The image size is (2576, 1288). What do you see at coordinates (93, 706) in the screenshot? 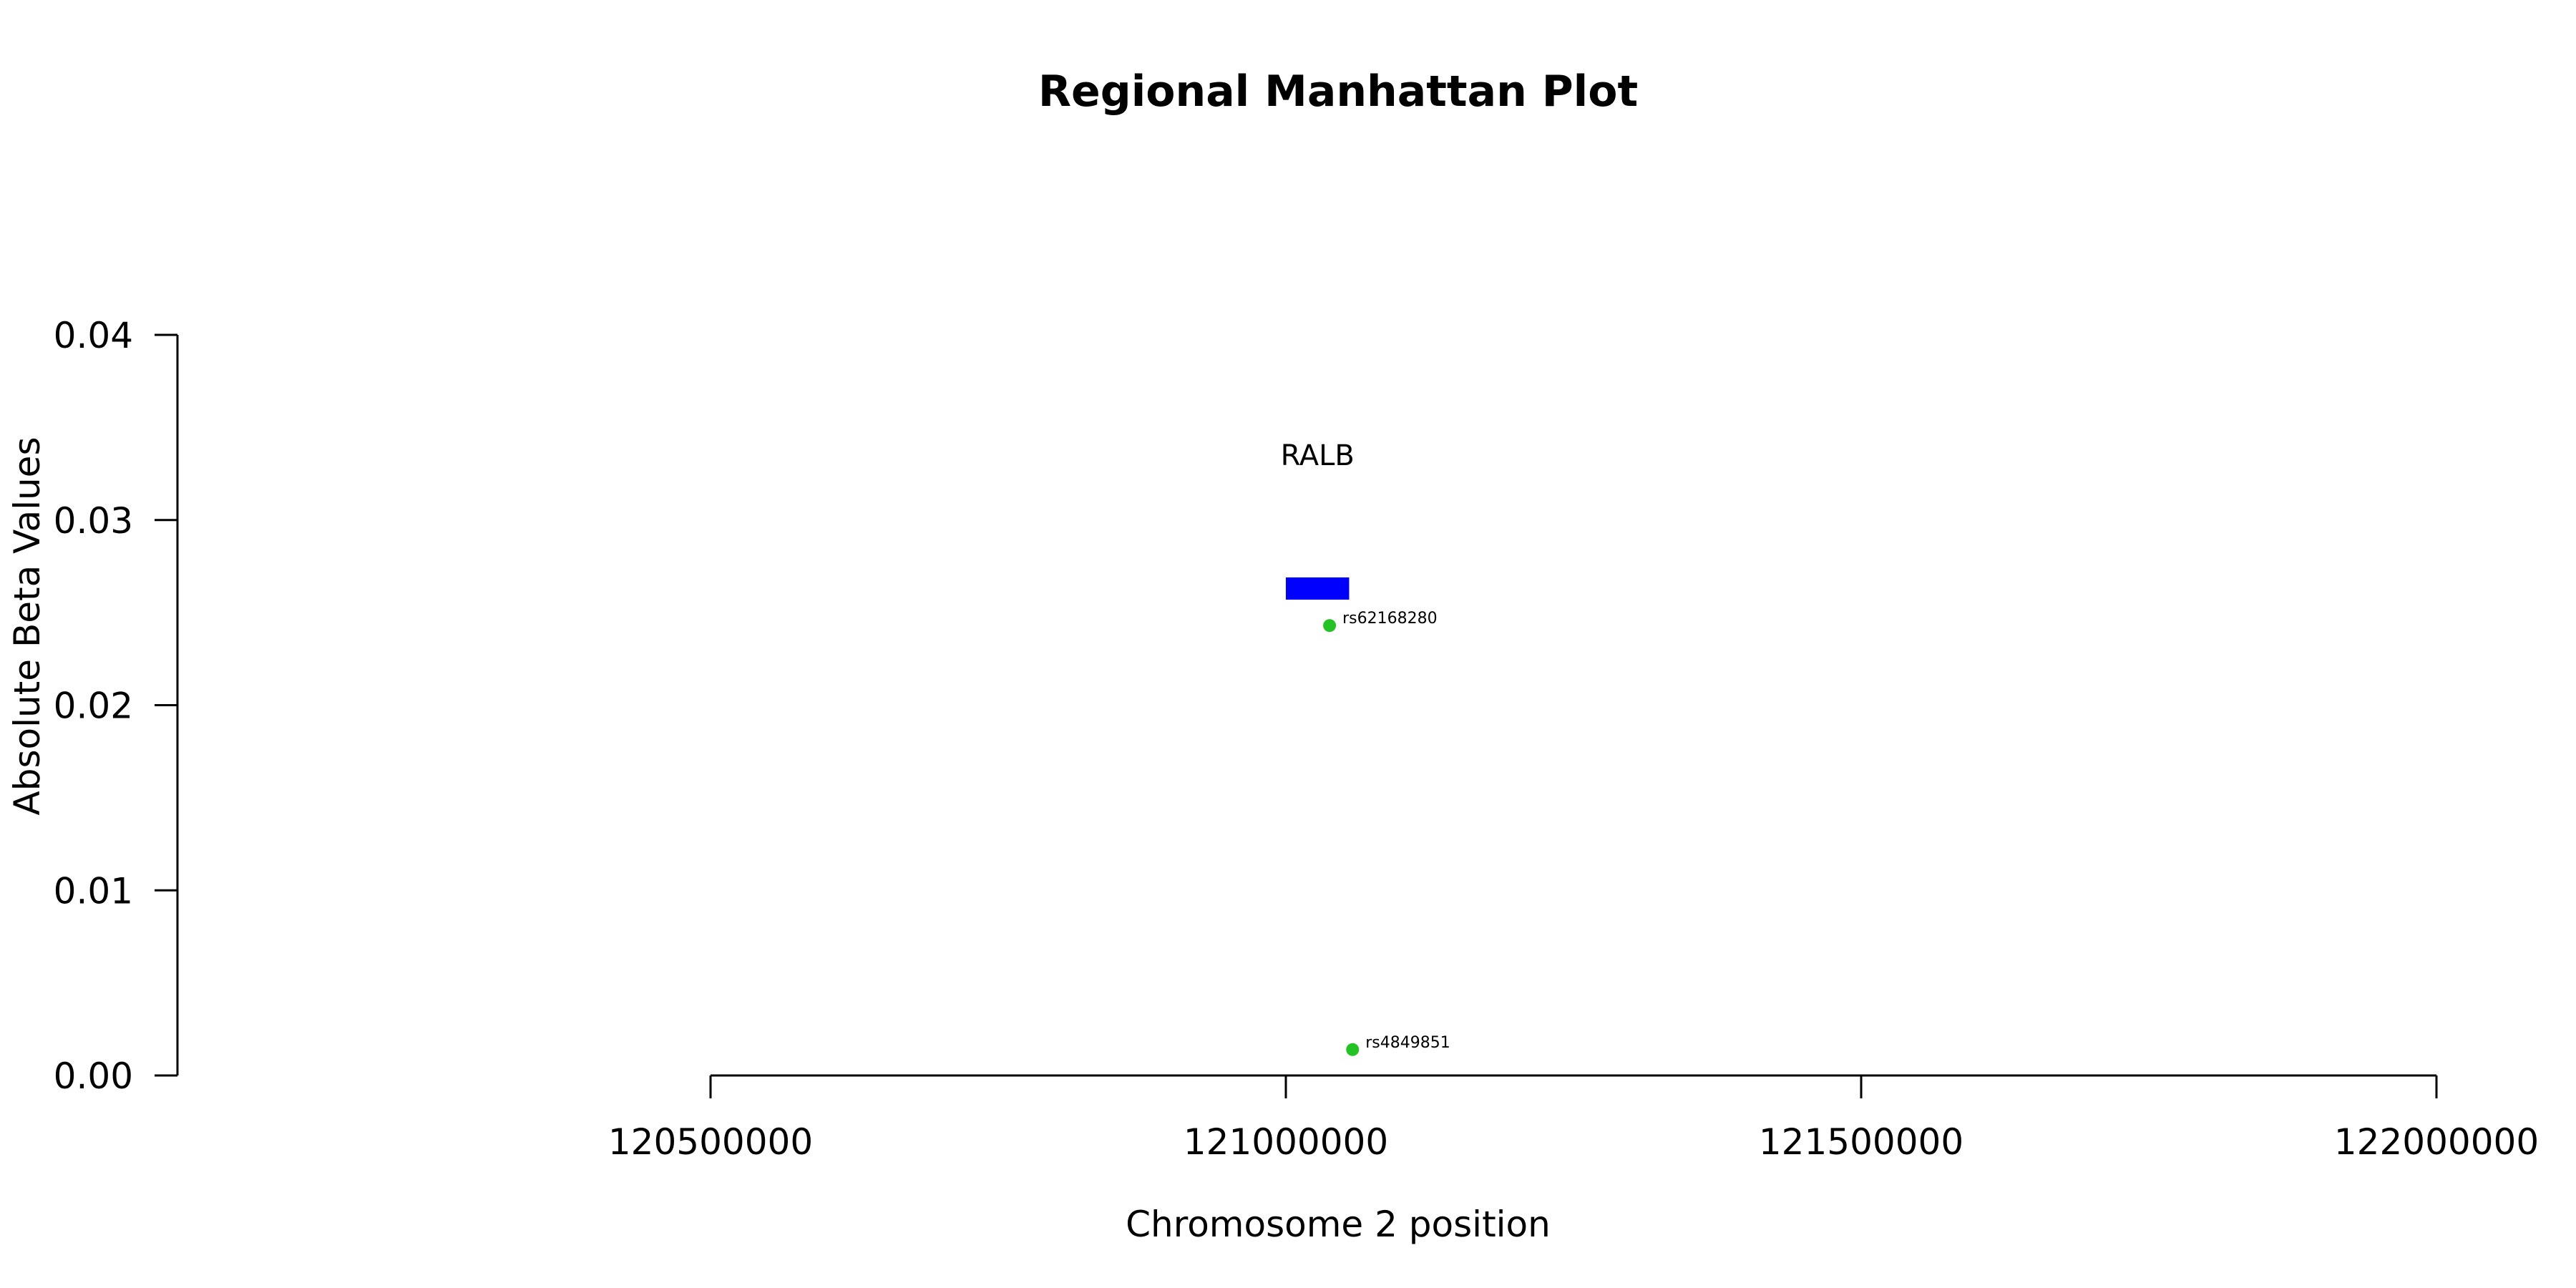
I see `y-tick-label: 0.02` at bounding box center [93, 706].